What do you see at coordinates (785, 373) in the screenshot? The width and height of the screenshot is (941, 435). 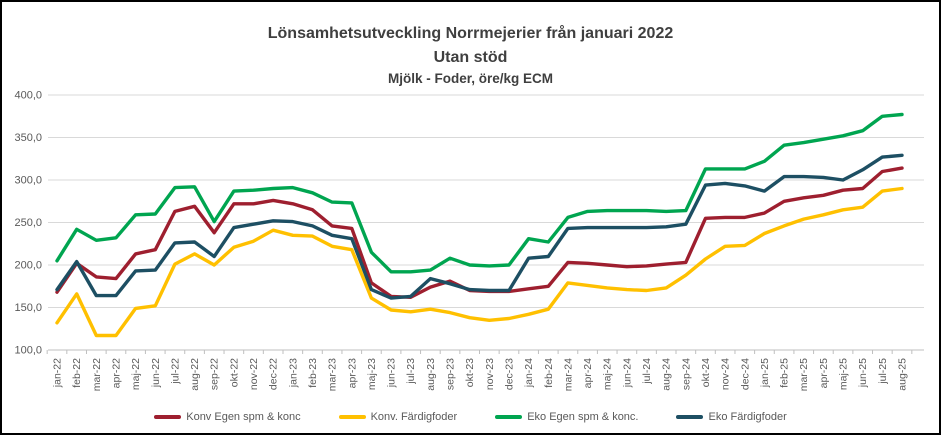 I see `x-axis-tick-label: feb-25` at bounding box center [785, 373].